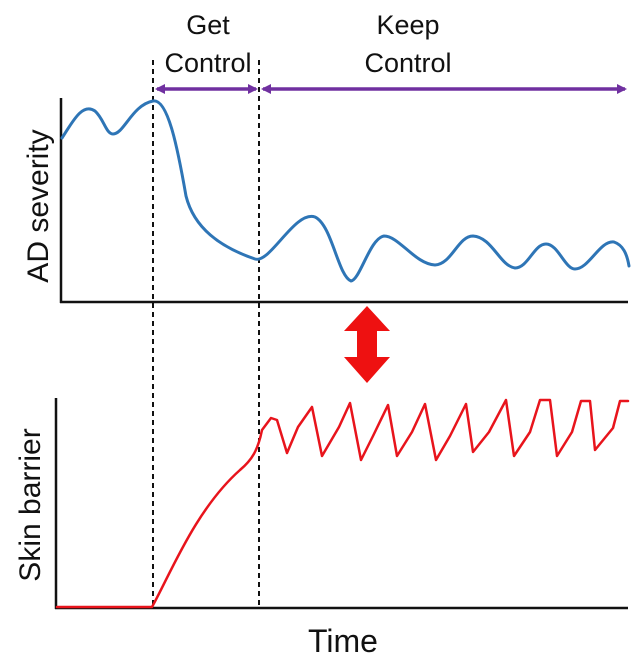 This screenshot has width=640, height=667. What do you see at coordinates (30, 504) in the screenshot?
I see `barrier-y-label: Skin barrier` at bounding box center [30, 504].